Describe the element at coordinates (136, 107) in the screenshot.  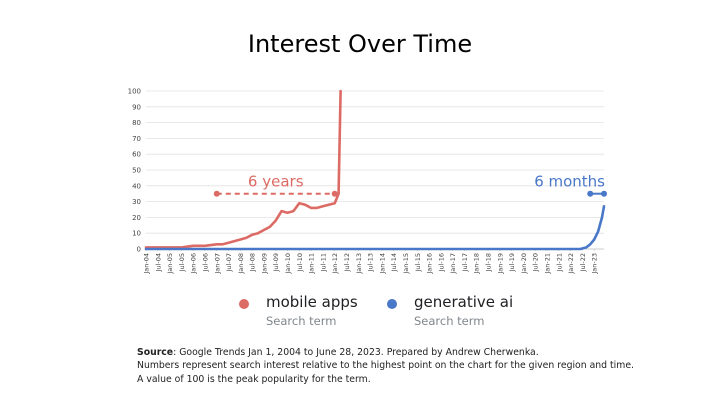
I see `y-tick-label-90: 90` at that location.